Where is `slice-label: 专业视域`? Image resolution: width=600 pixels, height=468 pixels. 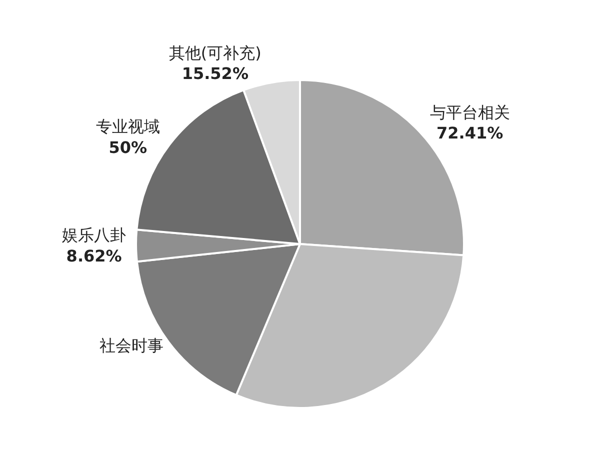 slice-label: 专业视域 is located at coordinates (128, 126).